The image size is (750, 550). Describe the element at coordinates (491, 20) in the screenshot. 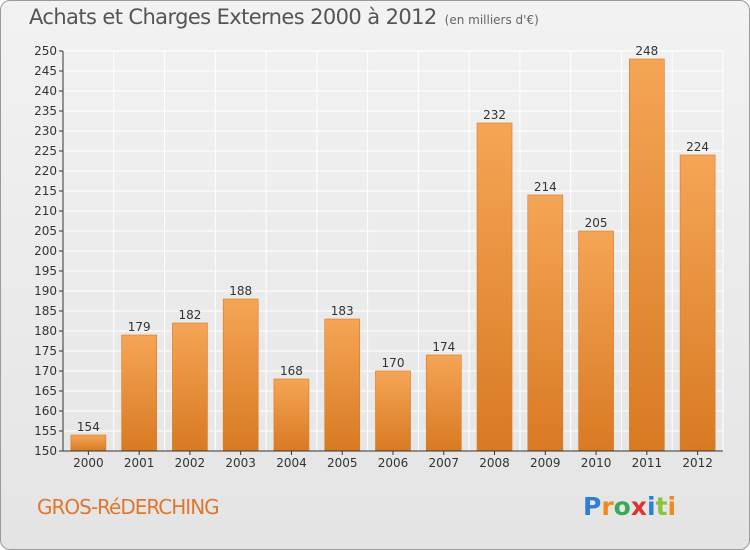

I see `chart-subtitle: (en milliers d'€)` at that location.